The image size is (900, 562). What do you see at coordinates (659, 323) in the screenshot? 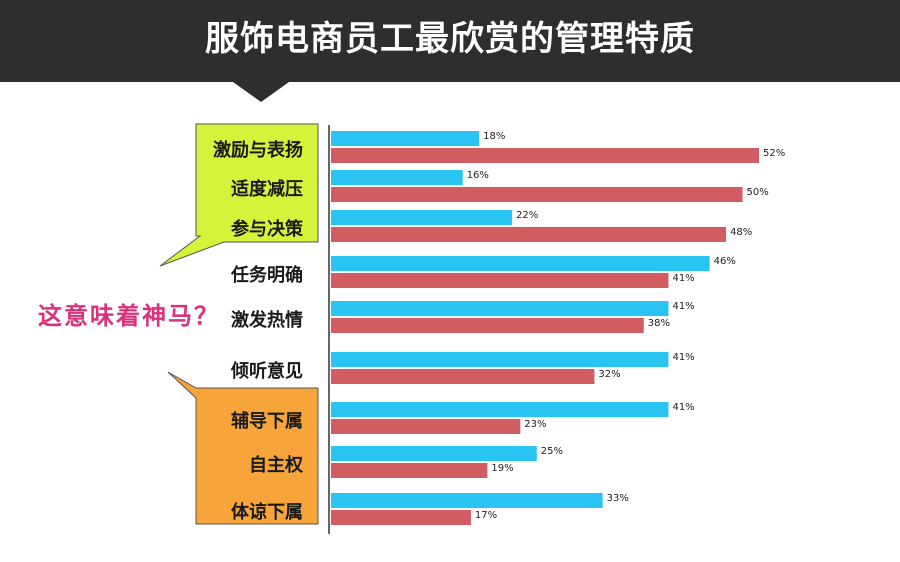
I see `value-label-s2-5: 38%` at bounding box center [659, 323].